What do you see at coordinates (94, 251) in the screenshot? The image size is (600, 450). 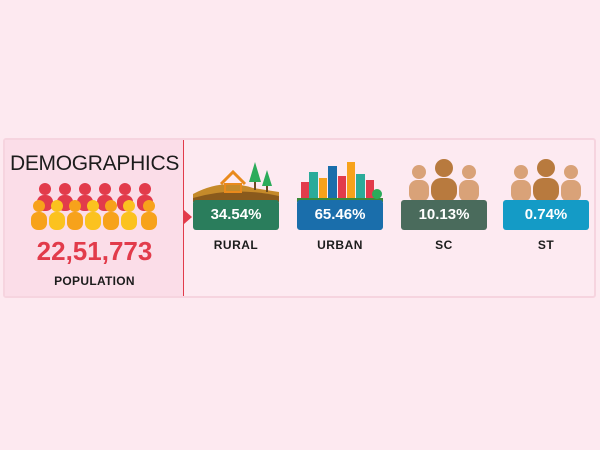 I see `population-value: 22,51,773` at bounding box center [94, 251].